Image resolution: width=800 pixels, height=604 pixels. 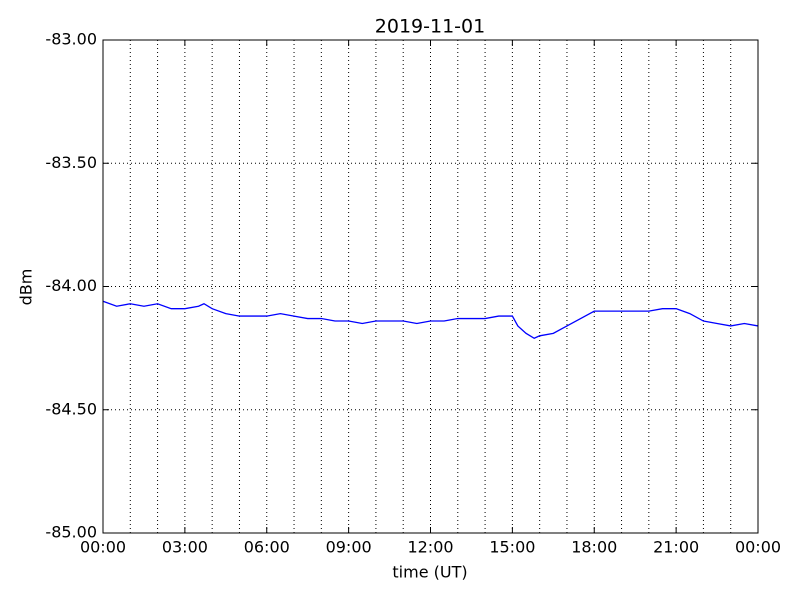 What do you see at coordinates (512, 547) in the screenshot?
I see `x-tick-label: 15:00` at bounding box center [512, 547].